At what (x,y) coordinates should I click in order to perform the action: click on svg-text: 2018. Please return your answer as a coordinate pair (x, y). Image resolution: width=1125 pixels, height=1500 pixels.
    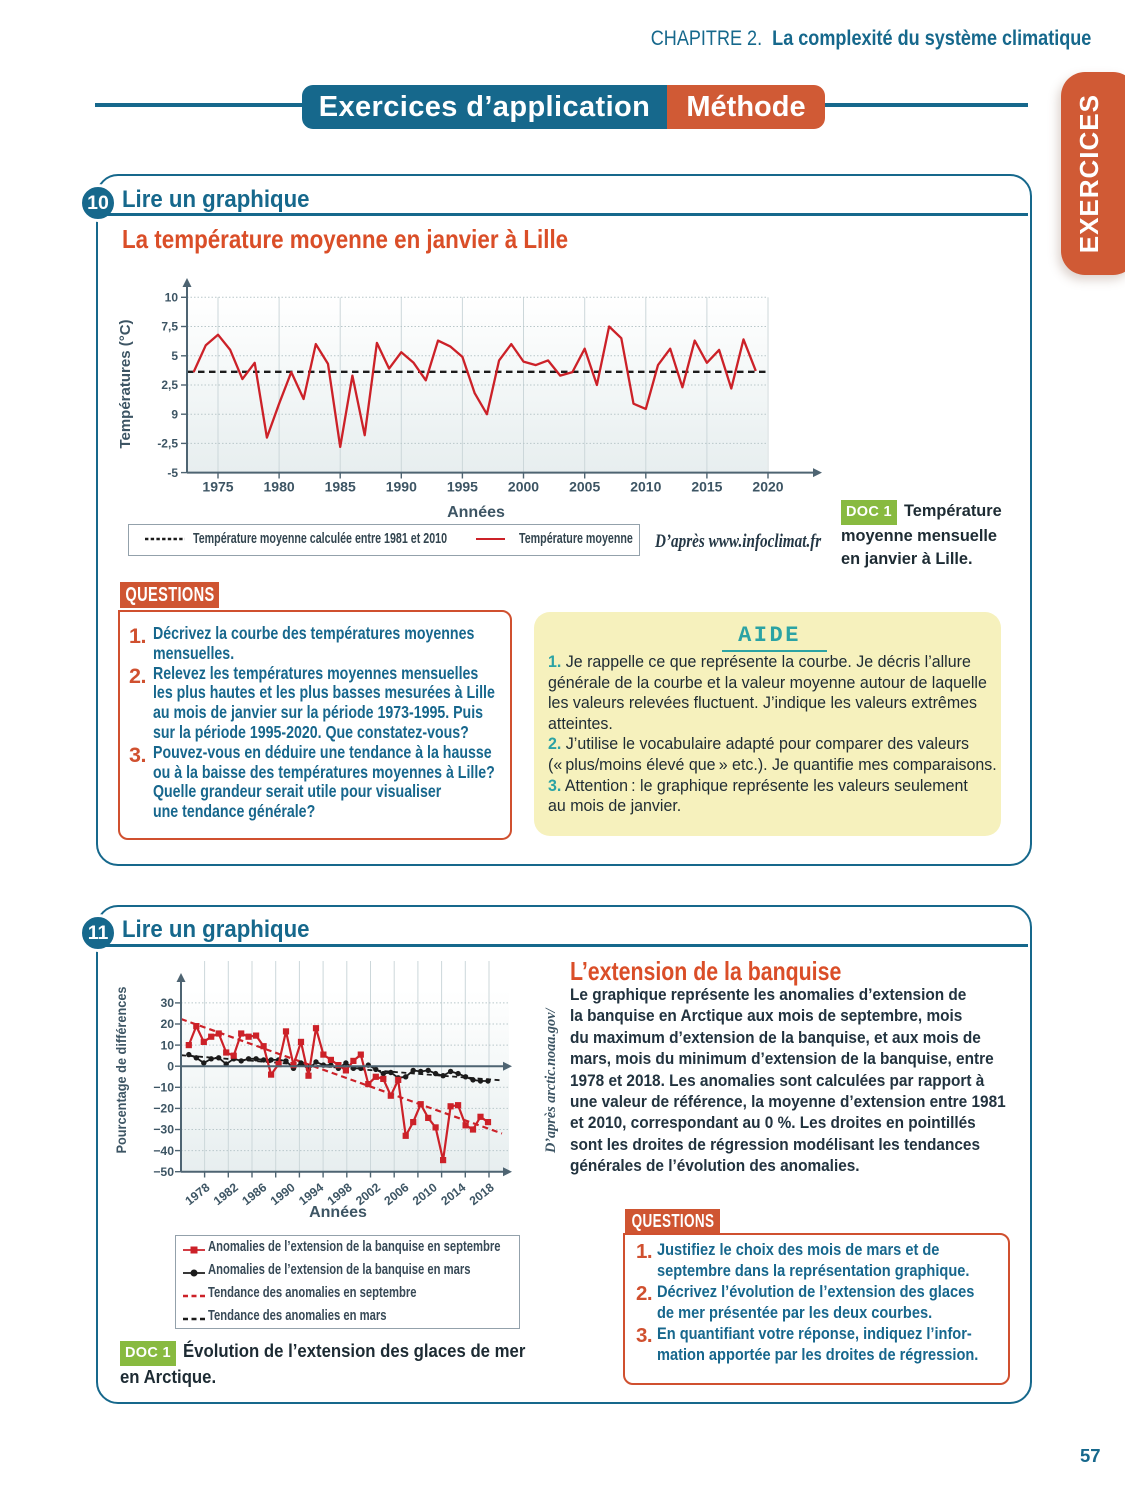
    Looking at the image, I should click on (482, 1194).